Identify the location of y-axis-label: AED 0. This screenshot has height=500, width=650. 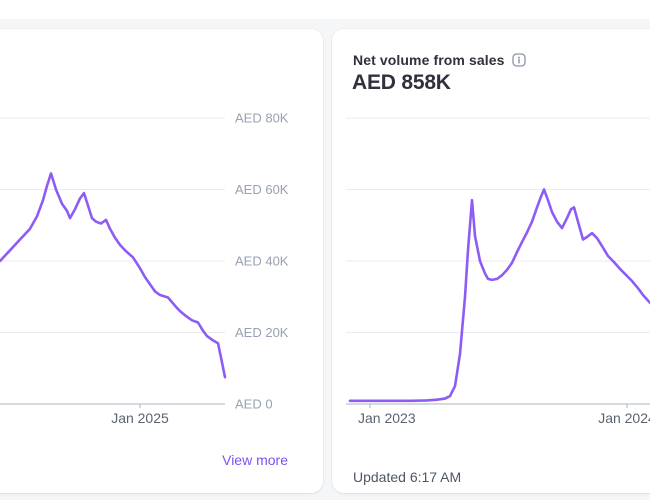
(254, 404).